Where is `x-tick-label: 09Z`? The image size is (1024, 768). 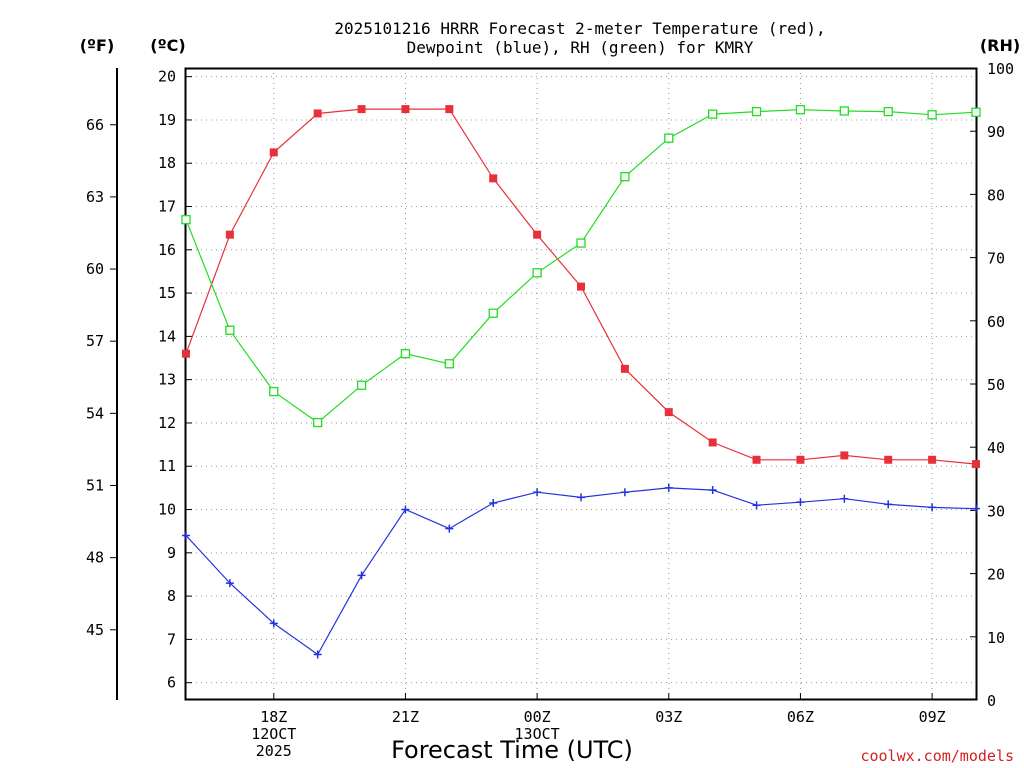 x-tick-label: 09Z is located at coordinates (932, 717).